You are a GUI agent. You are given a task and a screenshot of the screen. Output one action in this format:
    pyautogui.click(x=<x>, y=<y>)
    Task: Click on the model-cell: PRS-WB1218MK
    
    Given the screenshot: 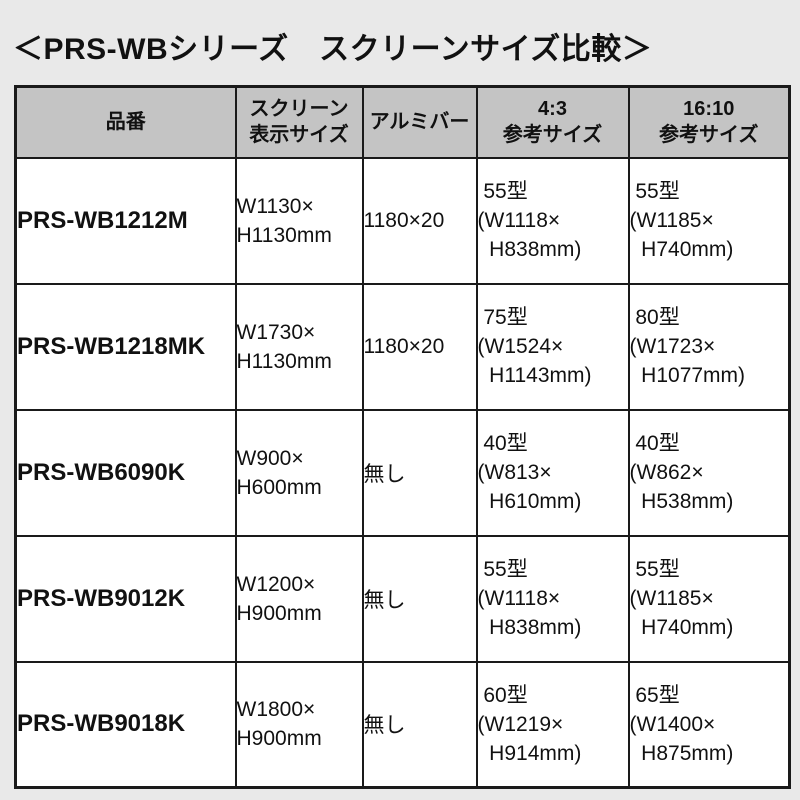 What is the action you would take?
    pyautogui.click(x=125, y=346)
    